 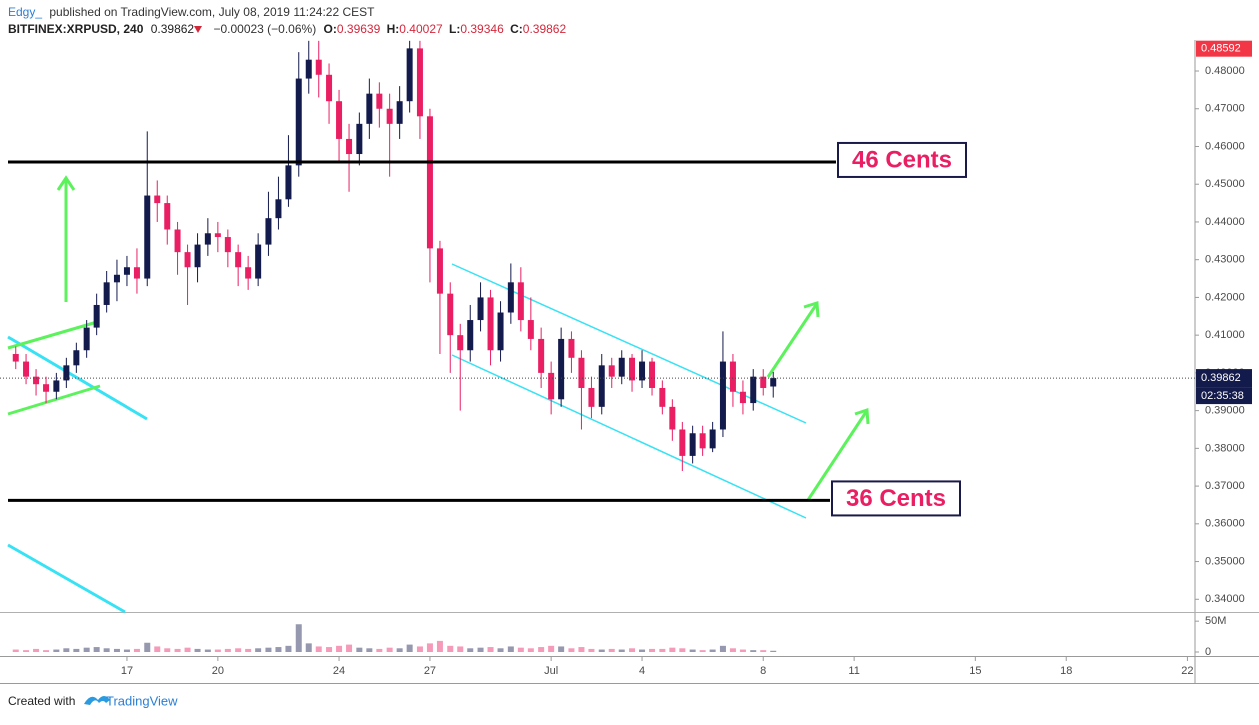 I want to click on y-tick-label: 0.48000, so click(x=1225, y=71).